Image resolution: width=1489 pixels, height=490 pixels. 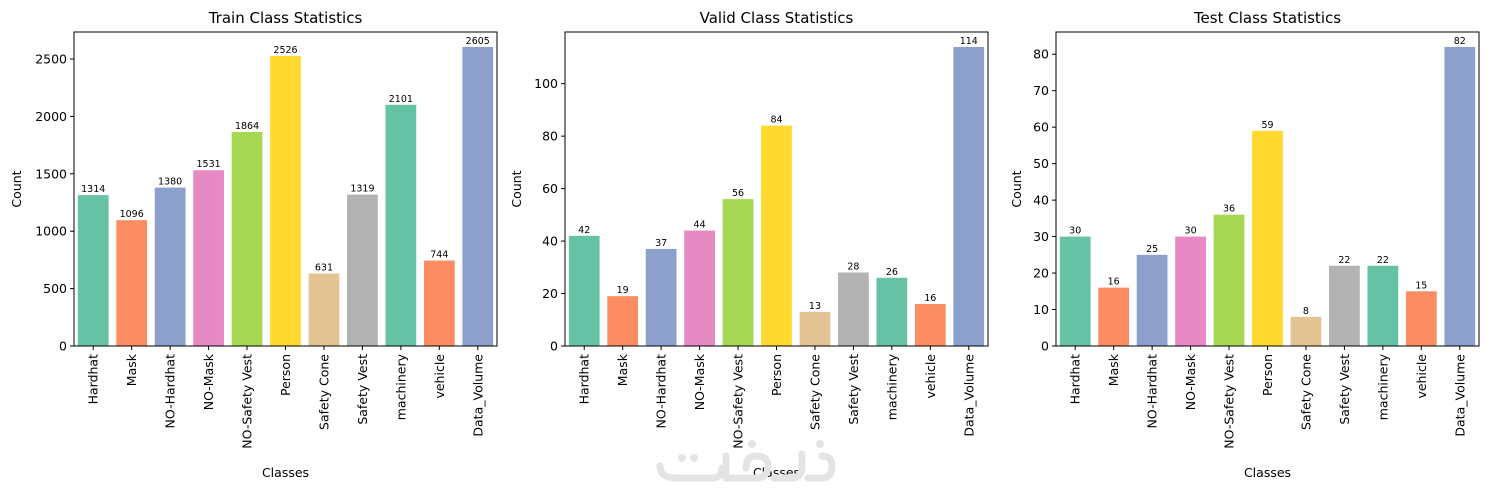 What do you see at coordinates (55, 288) in the screenshot?
I see `y-tick-label: 500` at bounding box center [55, 288].